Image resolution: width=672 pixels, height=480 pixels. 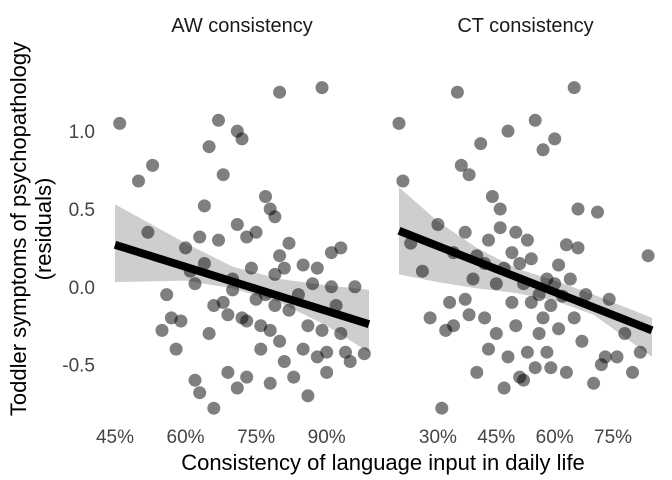 I want to click on y-axis-title-line1: Toddler symptoms of psychopathology, so click(x=18, y=229).